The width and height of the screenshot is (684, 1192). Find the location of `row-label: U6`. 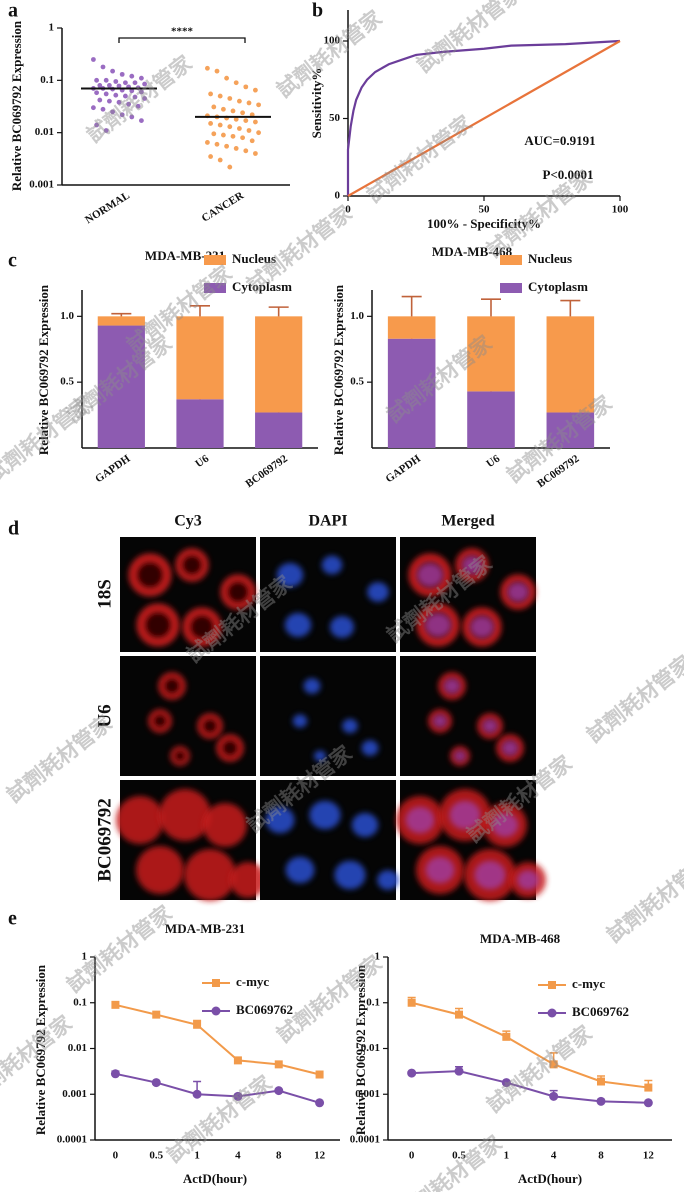

row-label: U6 is located at coordinates (104, 715).